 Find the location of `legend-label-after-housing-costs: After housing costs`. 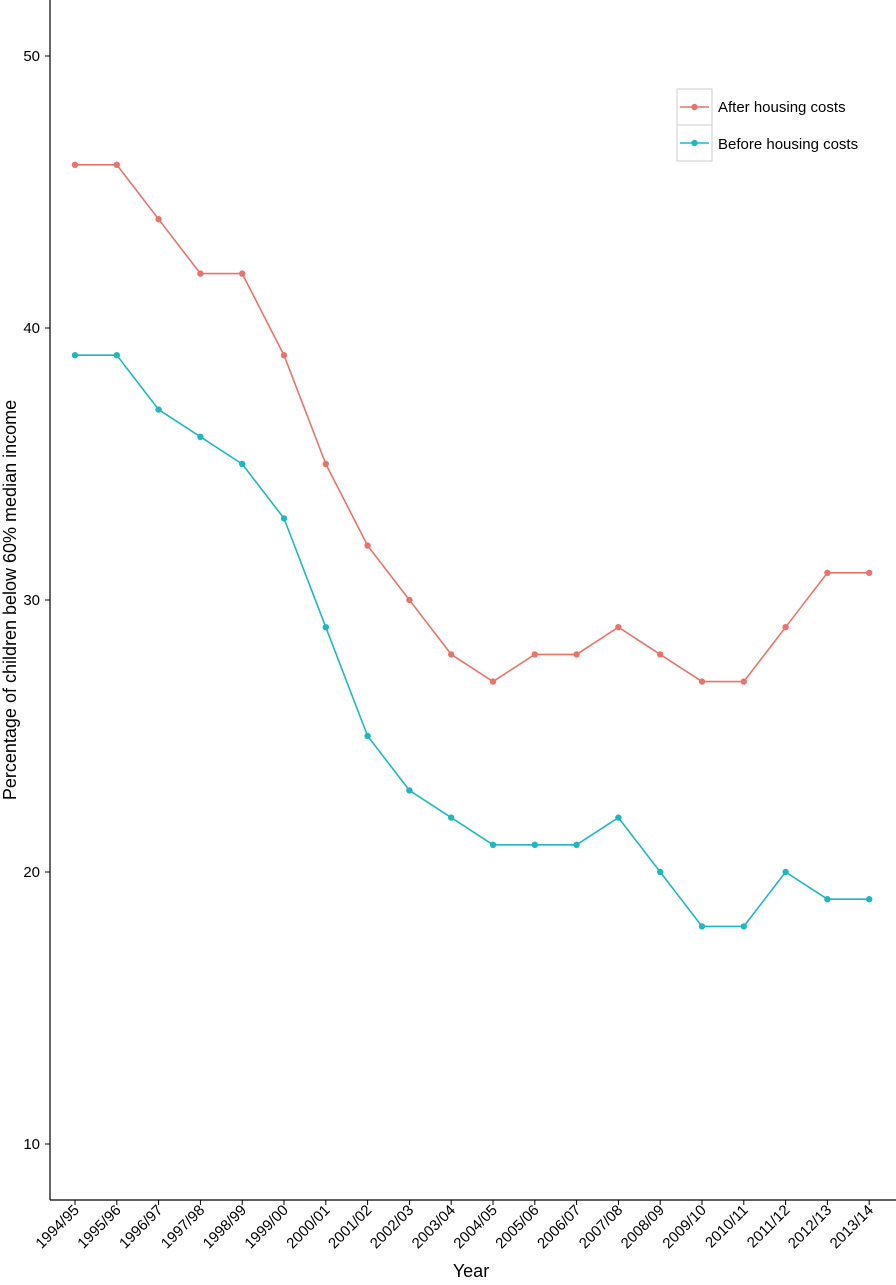

legend-label-after-housing-costs: After housing costs is located at coordinates (782, 107).